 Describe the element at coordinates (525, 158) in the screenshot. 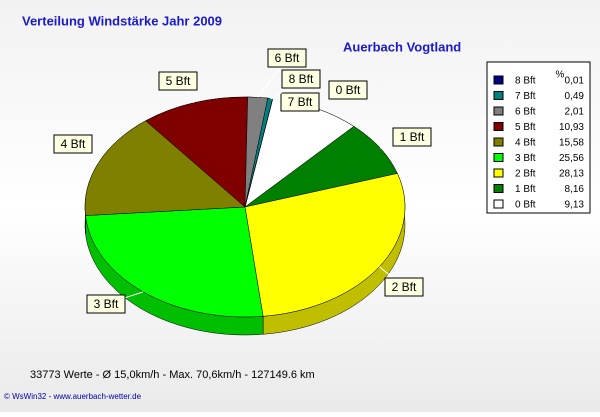

I see `legend-label: 3 Bft` at that location.